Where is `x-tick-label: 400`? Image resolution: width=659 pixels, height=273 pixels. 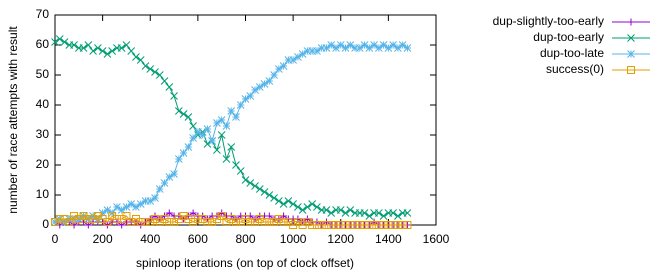 x-tick-label: 400 is located at coordinates (150, 239).